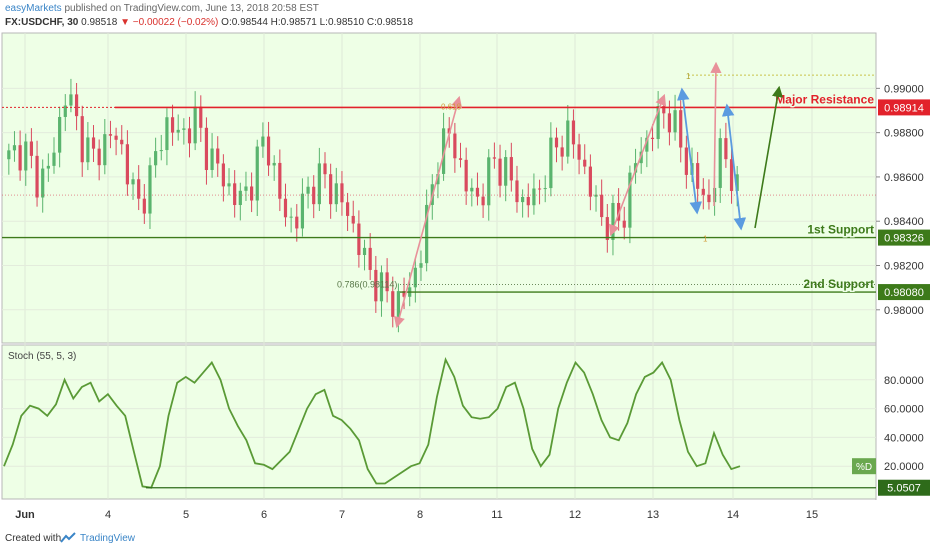  I want to click on tradingview-logo-icon, so click(68, 537).